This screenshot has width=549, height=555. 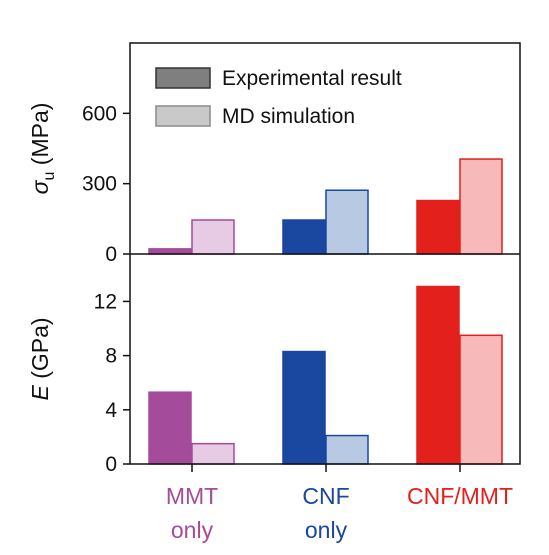 What do you see at coordinates (40, 137) in the screenshot?
I see `y-axis-unit-top: (MPa)` at bounding box center [40, 137].